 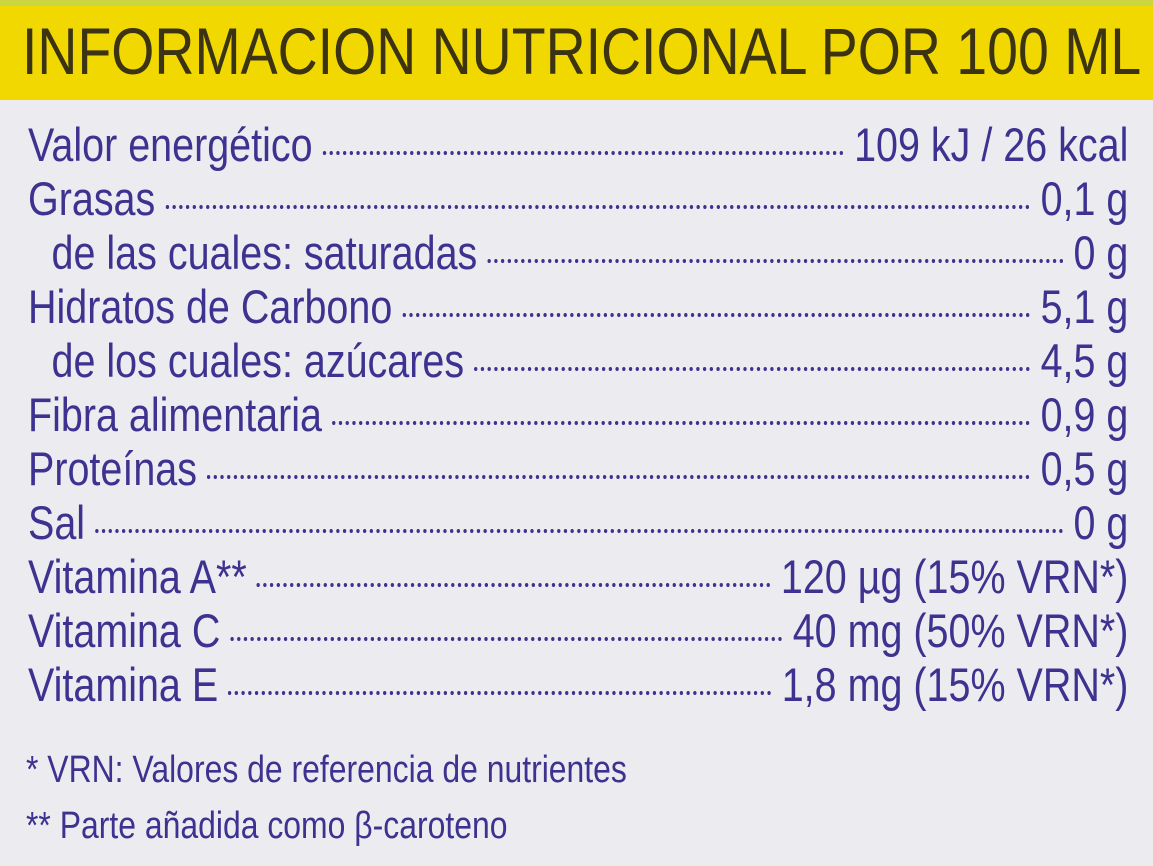 I want to click on page-title: INFORMACION NUTRICIONAL POR 100 ML, so click(x=582, y=51).